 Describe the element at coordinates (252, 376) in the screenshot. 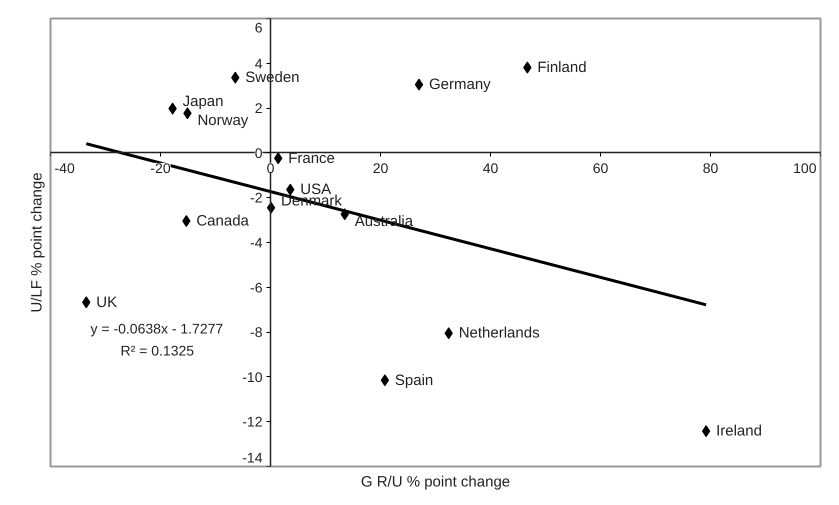

I see `y-tick-label: -10` at that location.